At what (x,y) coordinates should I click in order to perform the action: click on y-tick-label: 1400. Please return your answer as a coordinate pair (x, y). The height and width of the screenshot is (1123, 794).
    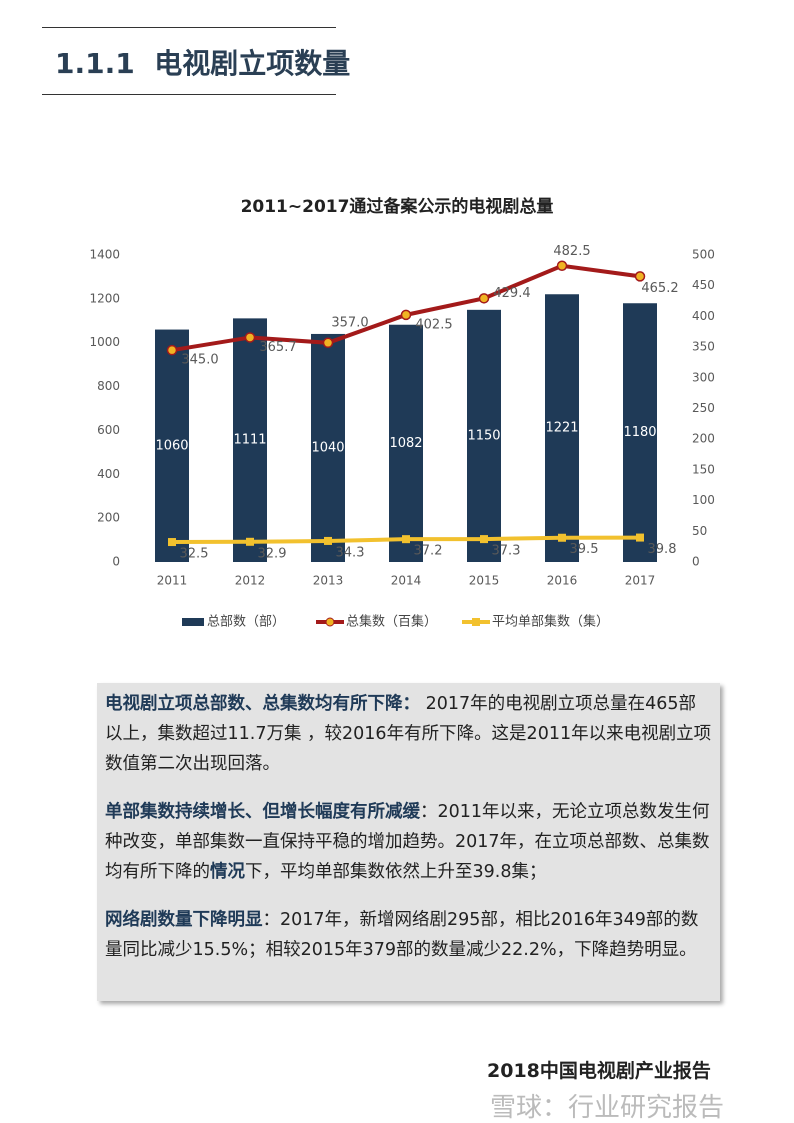
    Looking at the image, I should click on (104, 255).